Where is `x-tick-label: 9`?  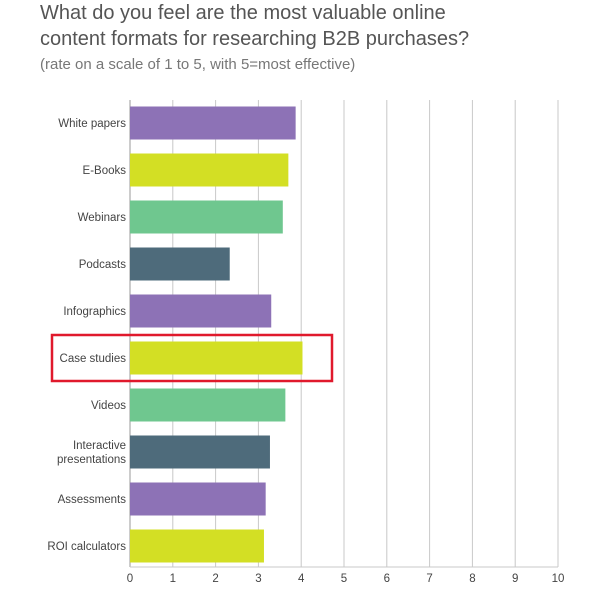 x-tick-label: 9 is located at coordinates (515, 579).